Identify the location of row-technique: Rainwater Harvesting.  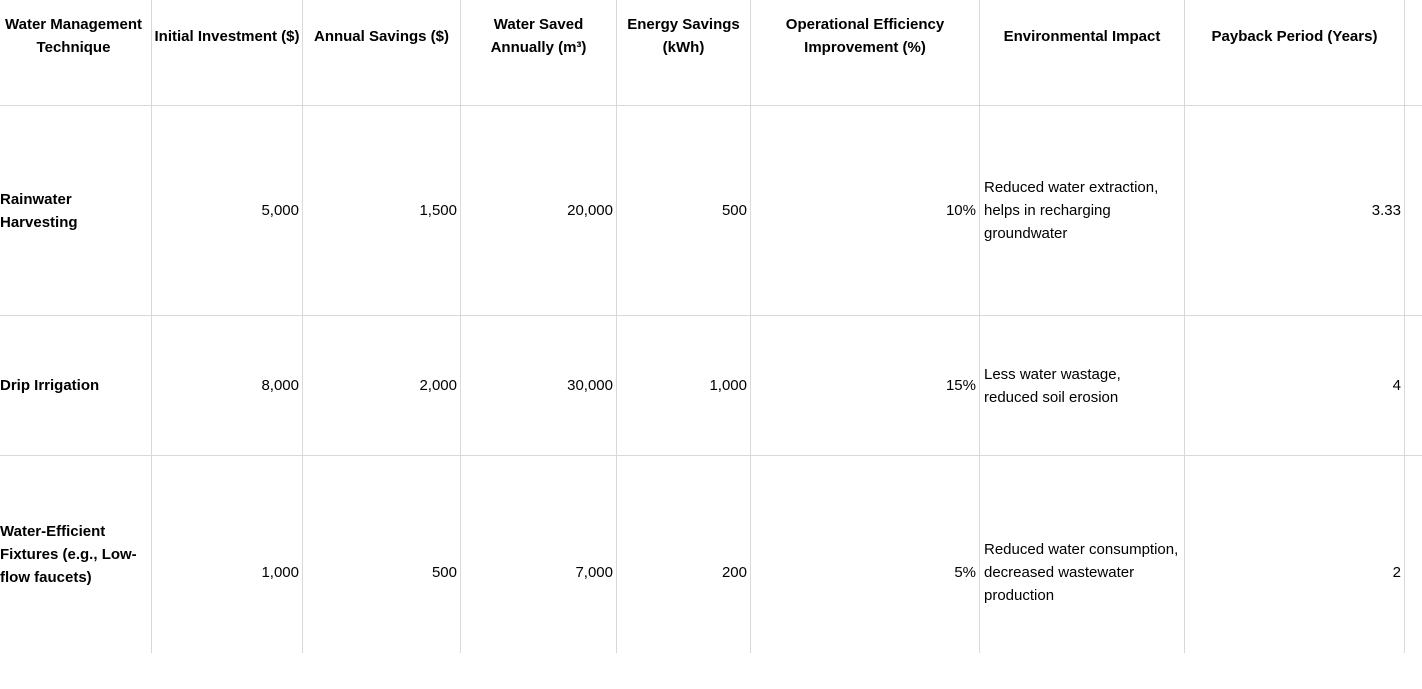
(39, 210).